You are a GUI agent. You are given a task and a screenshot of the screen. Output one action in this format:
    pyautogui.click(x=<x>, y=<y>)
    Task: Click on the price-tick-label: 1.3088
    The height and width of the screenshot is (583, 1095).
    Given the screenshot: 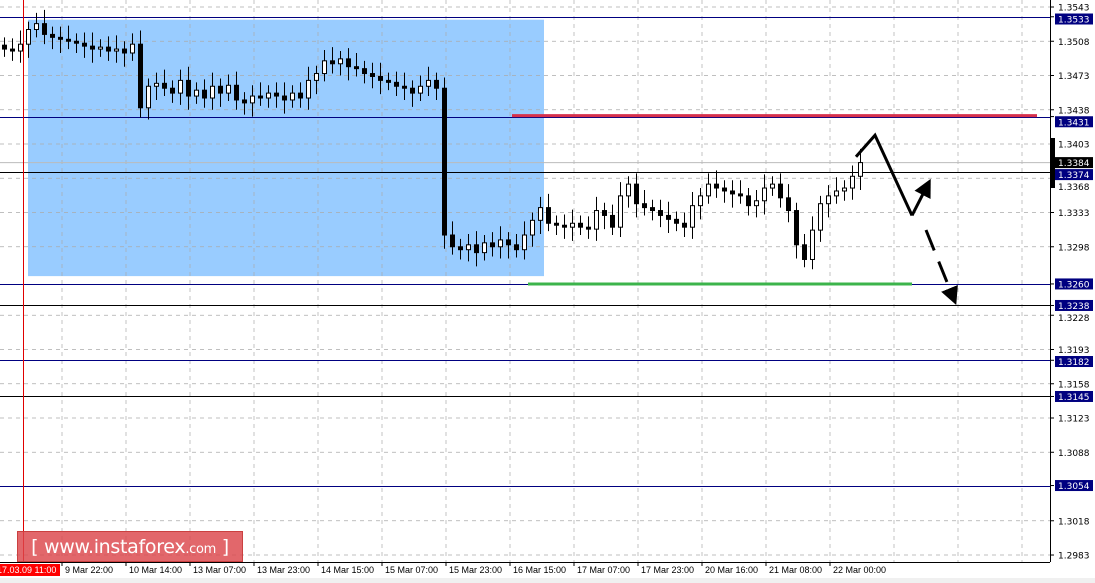 What is the action you would take?
    pyautogui.click(x=1074, y=454)
    